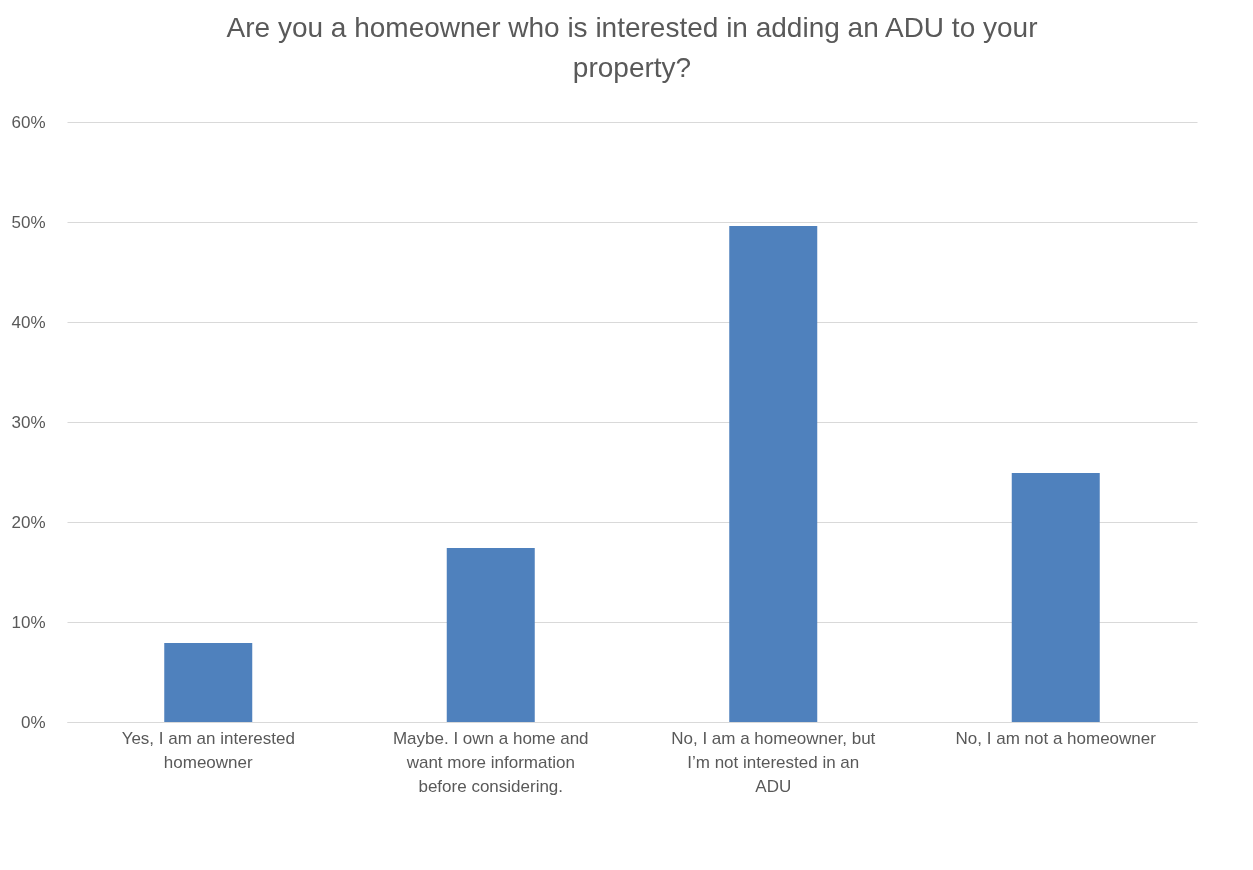 The width and height of the screenshot is (1253, 870). I want to click on x-tick-label: Maybe. I own a home and want more information before considering., so click(490, 762).